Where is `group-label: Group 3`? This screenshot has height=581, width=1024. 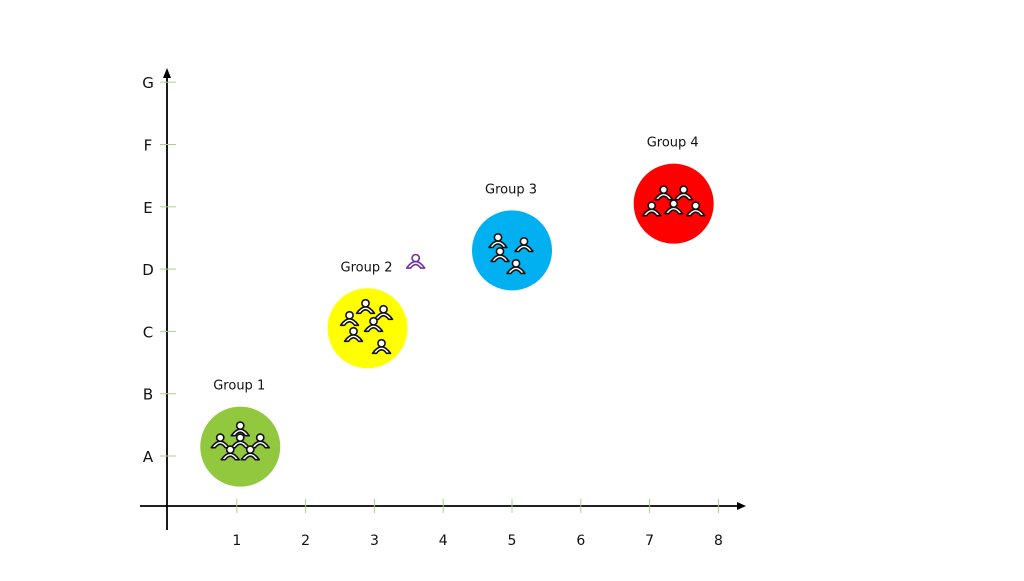
group-label: Group 3 is located at coordinates (511, 189).